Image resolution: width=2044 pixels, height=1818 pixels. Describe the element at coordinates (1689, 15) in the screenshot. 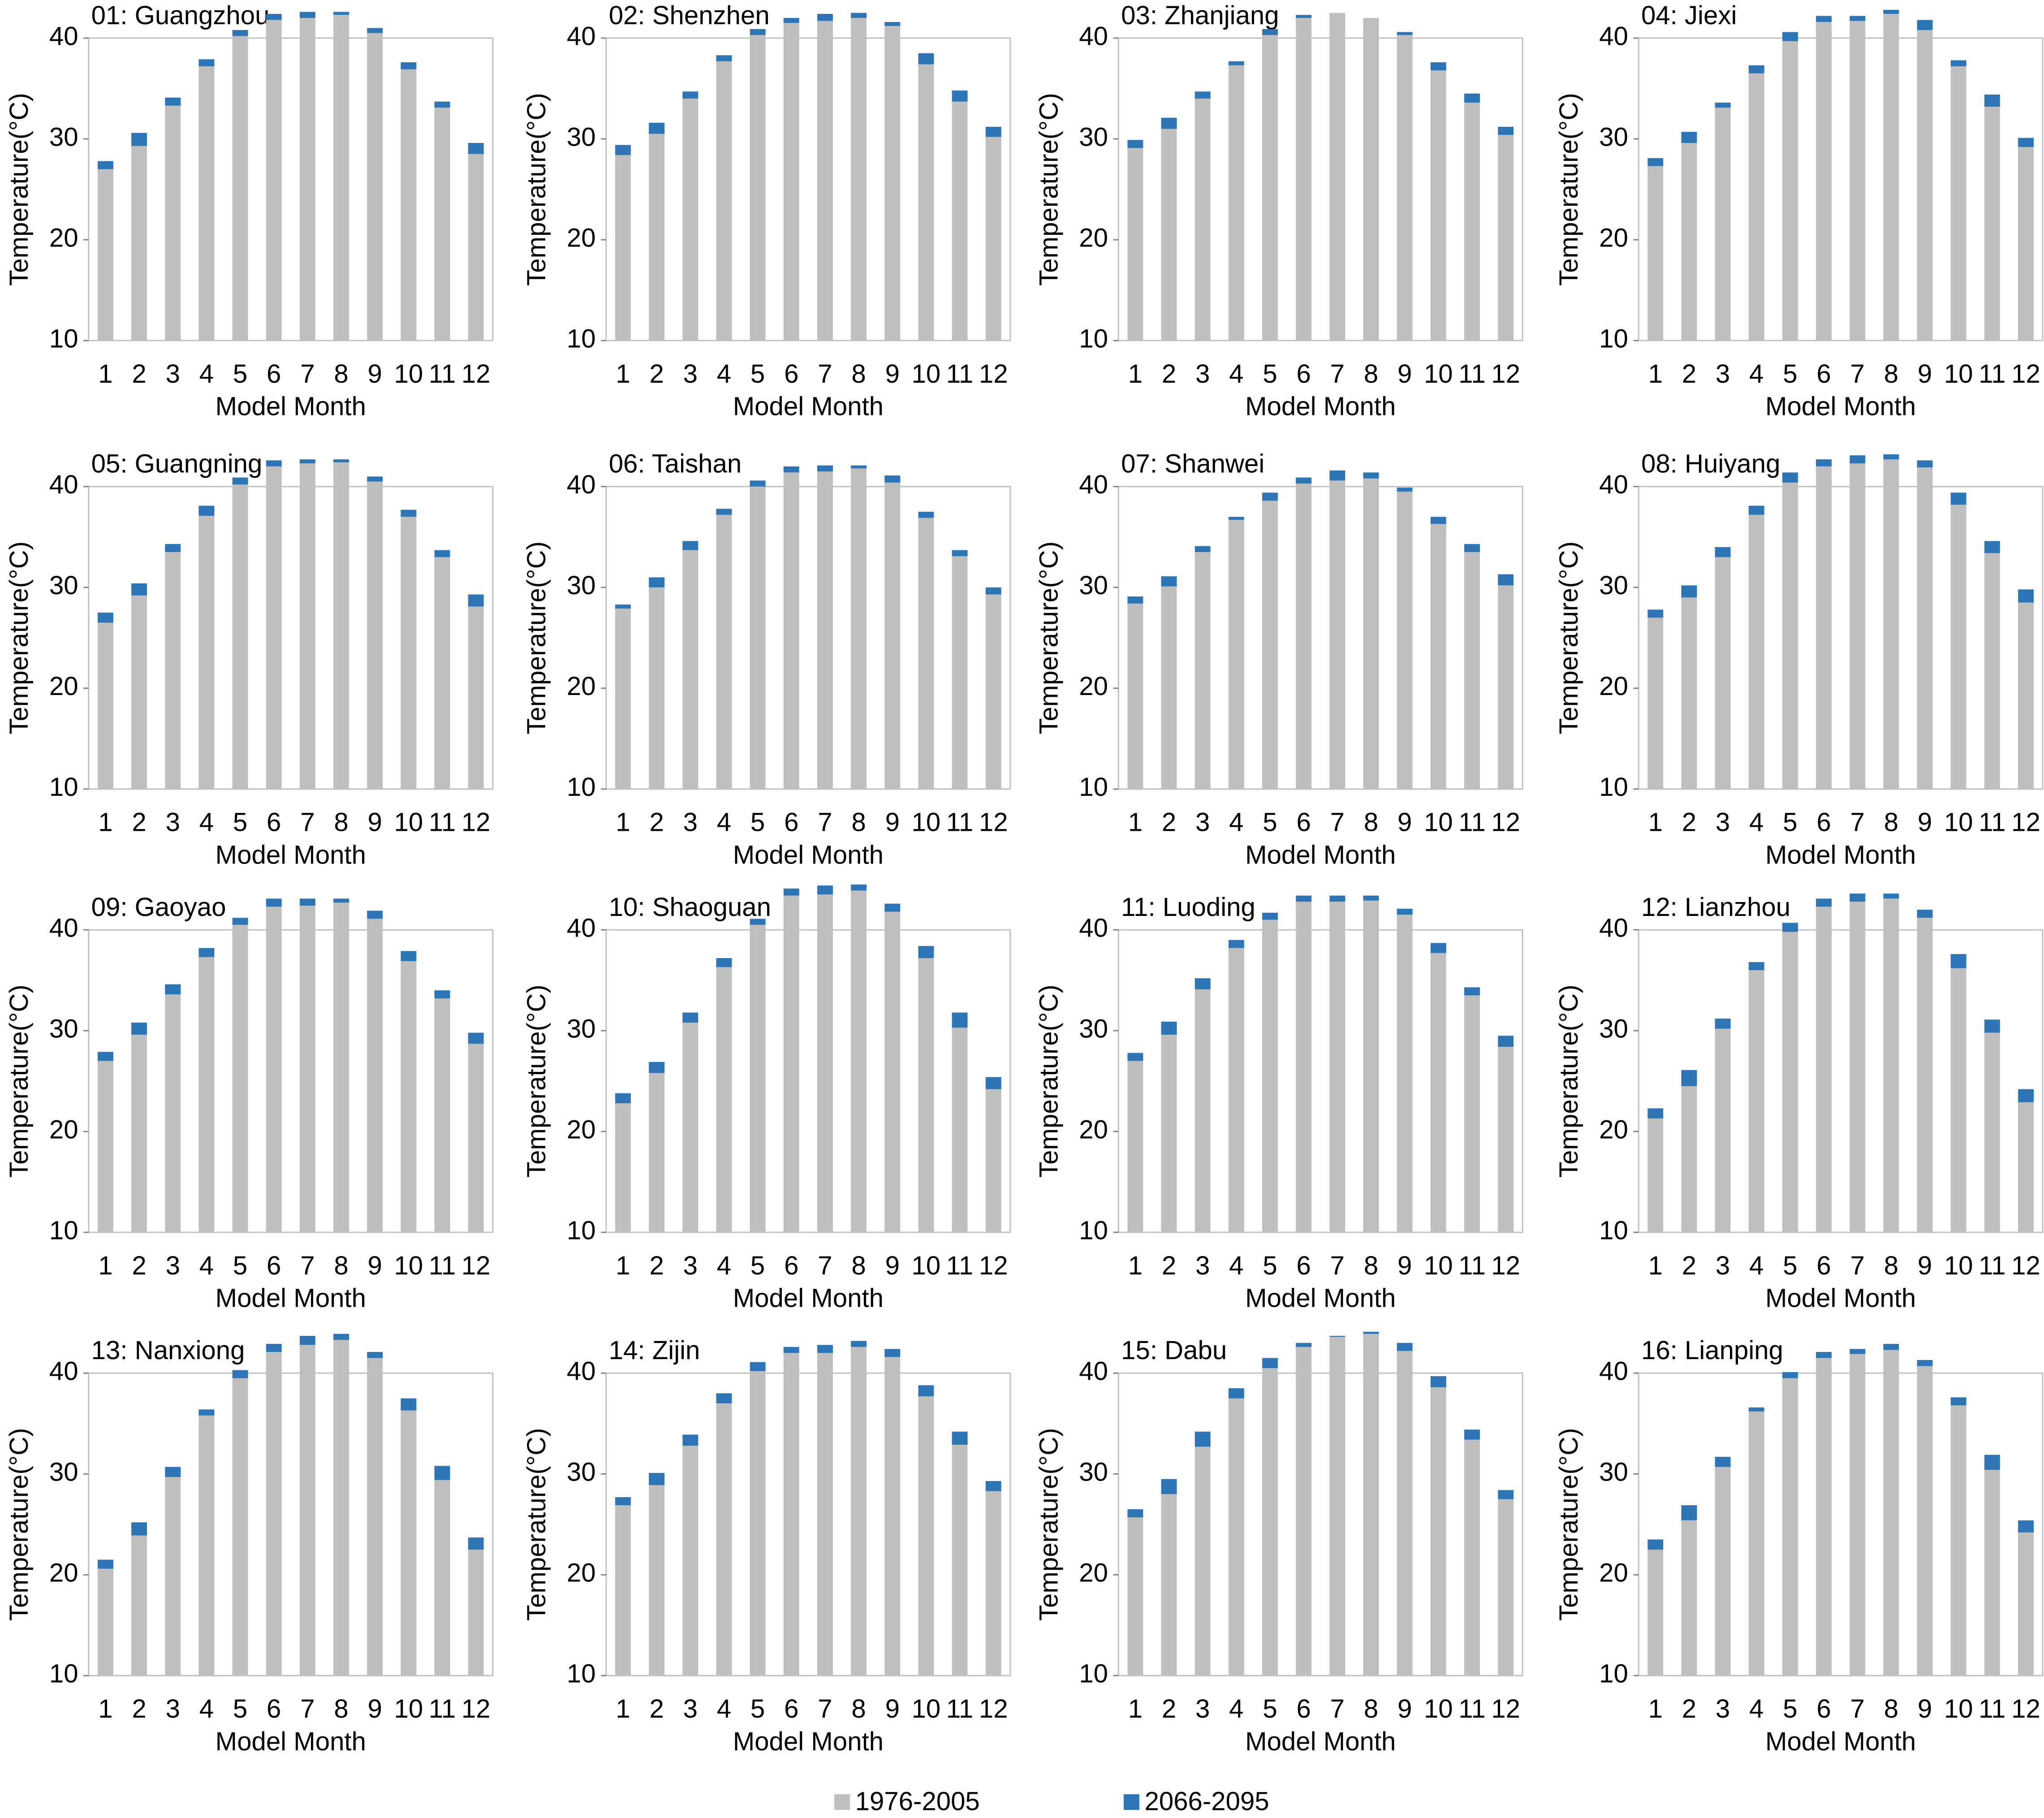

I see `chart-title: 04: Jiexi` at that location.